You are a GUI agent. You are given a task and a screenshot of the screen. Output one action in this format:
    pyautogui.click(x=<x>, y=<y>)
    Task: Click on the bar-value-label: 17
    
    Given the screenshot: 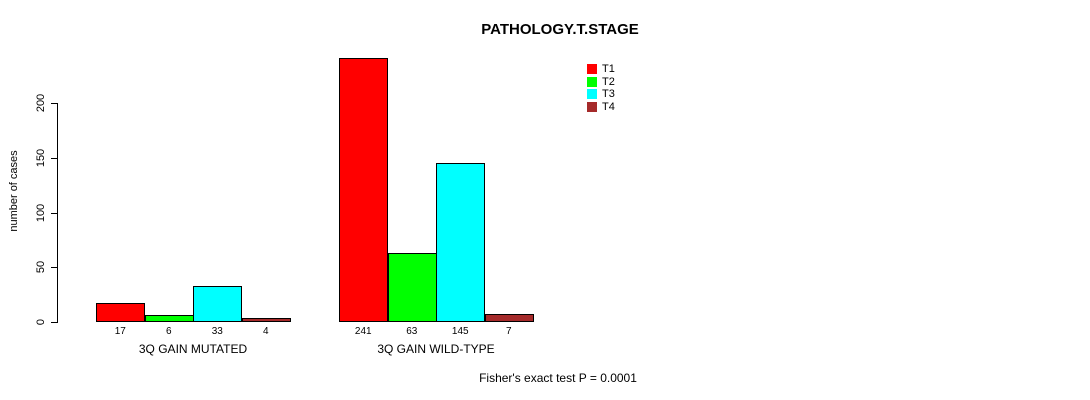 What is the action you would take?
    pyautogui.click(x=120, y=331)
    